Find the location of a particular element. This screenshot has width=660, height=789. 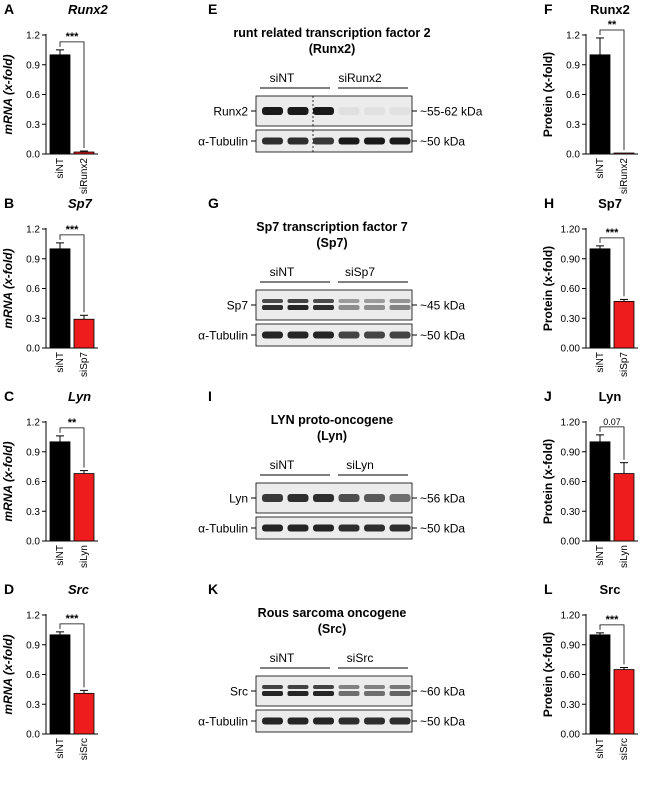

tubulin-kda-label: ~50 kDa is located at coordinates (442, 142).